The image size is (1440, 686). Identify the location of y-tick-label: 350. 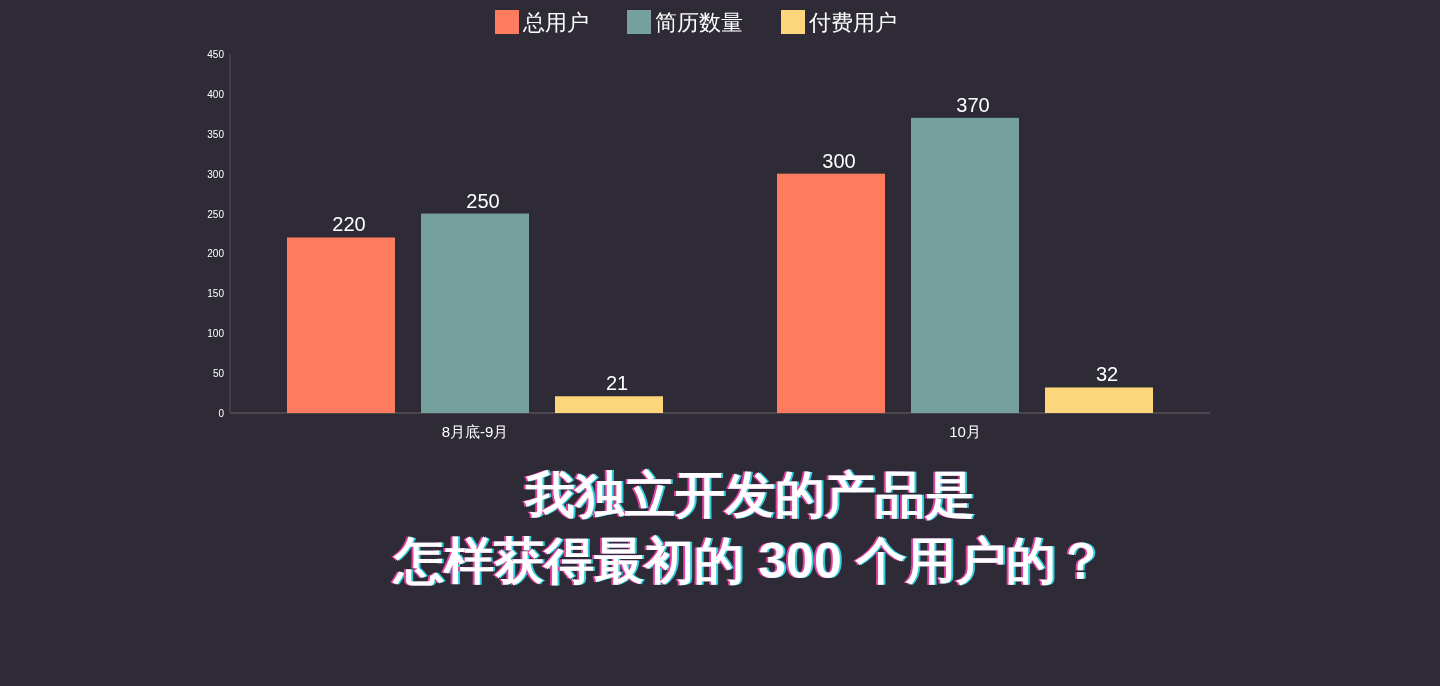
(216, 134).